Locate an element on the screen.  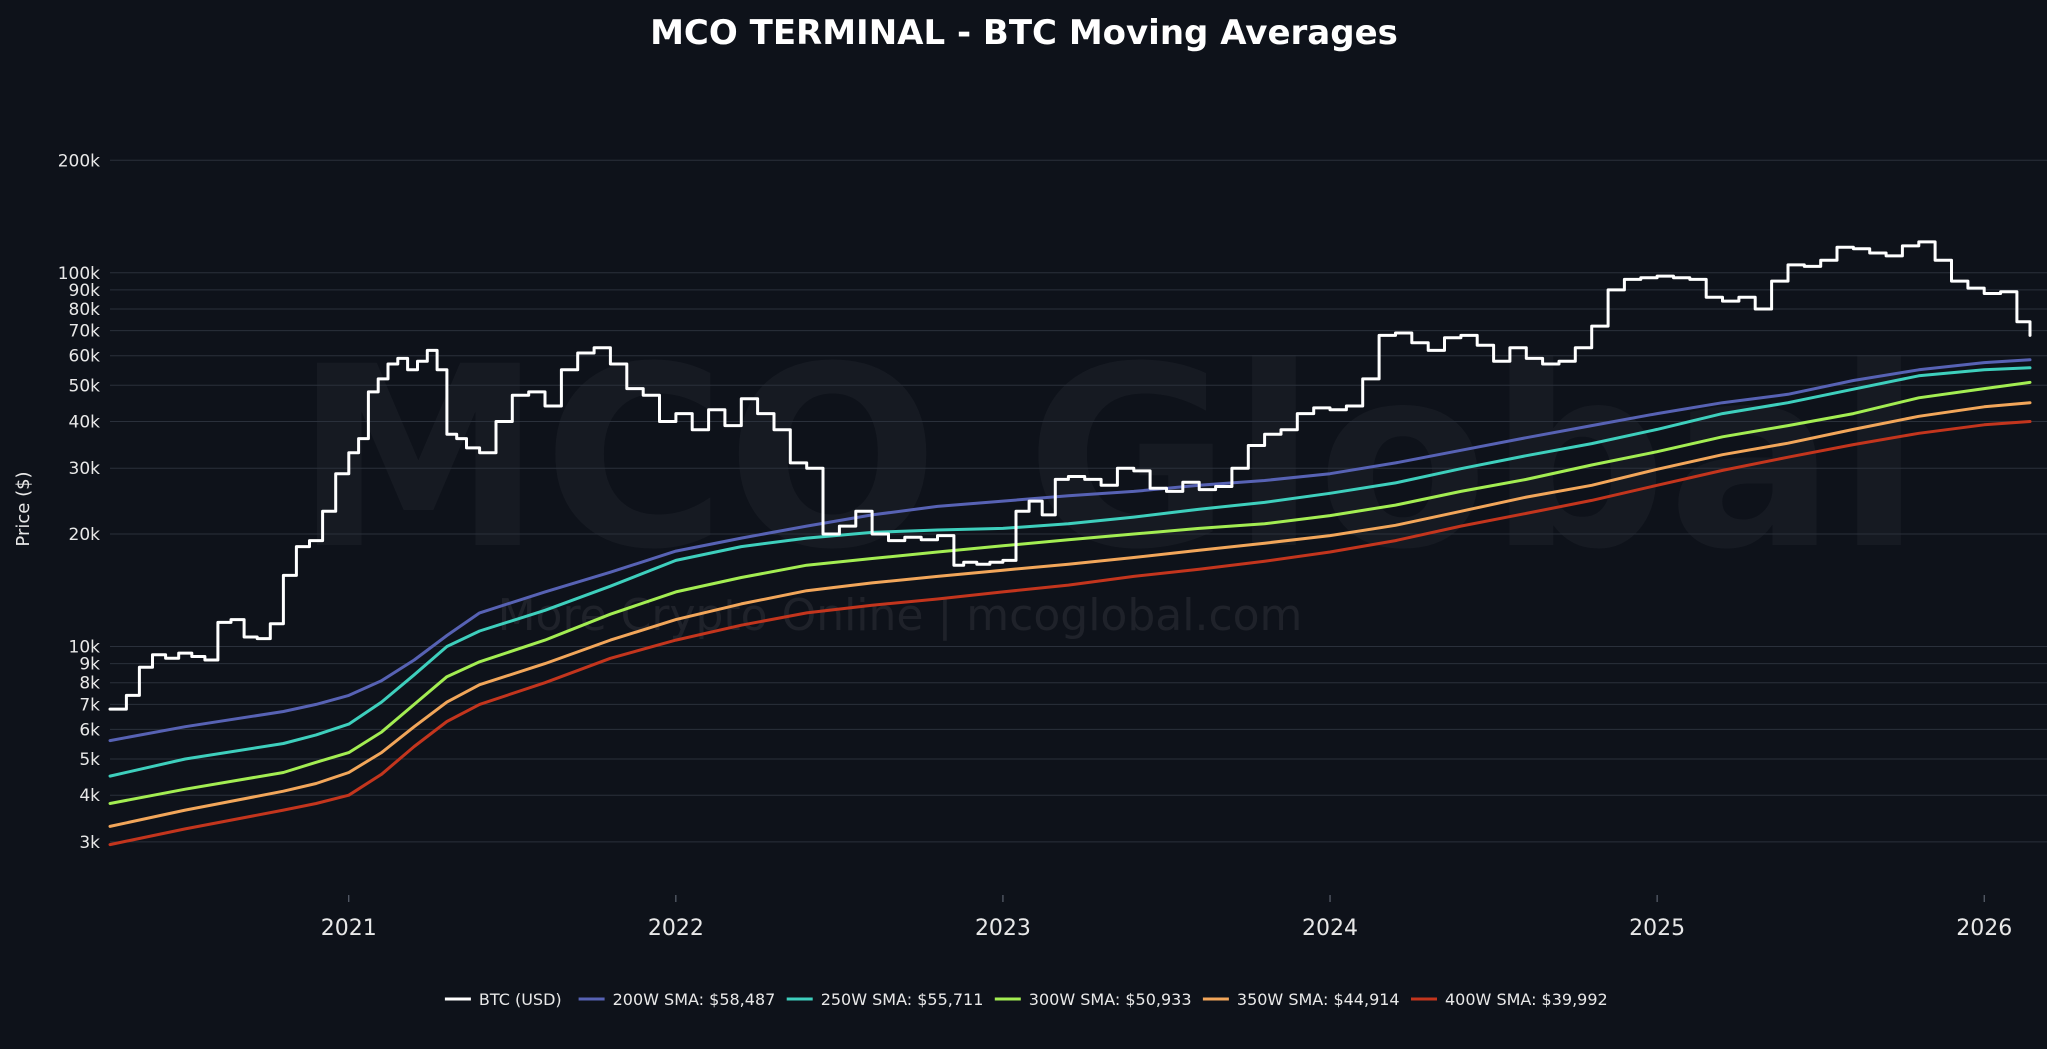
y-tick-label: 8k is located at coordinates (89, 684).